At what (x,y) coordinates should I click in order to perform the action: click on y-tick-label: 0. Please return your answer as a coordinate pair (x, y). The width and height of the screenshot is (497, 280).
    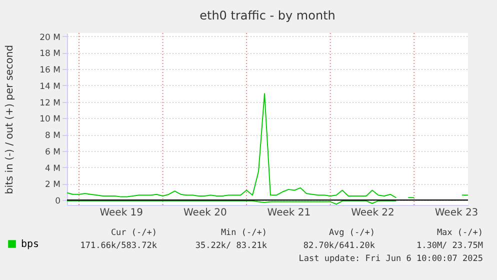
    Looking at the image, I should click on (57, 201).